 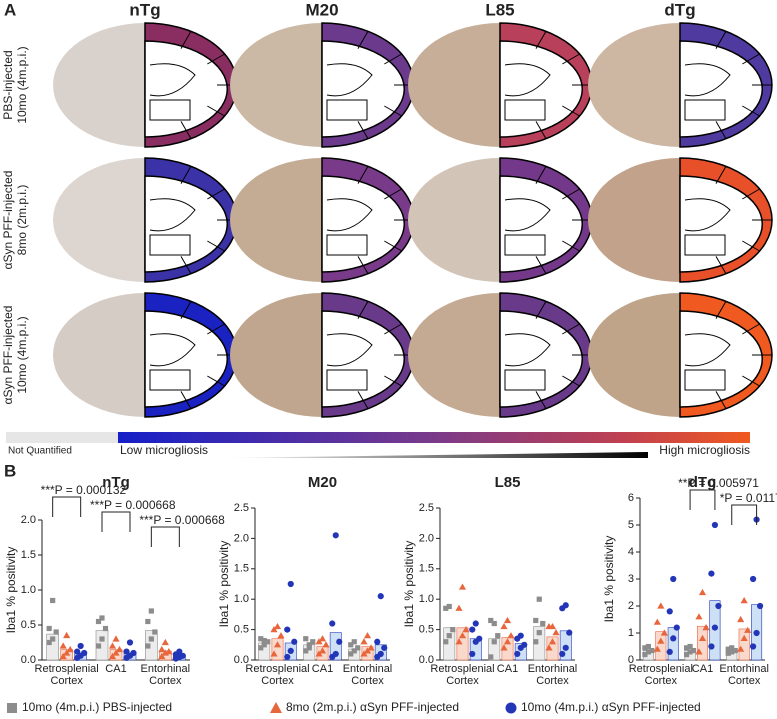 I want to click on y-tick-label: 2.5, so click(x=241, y=508).